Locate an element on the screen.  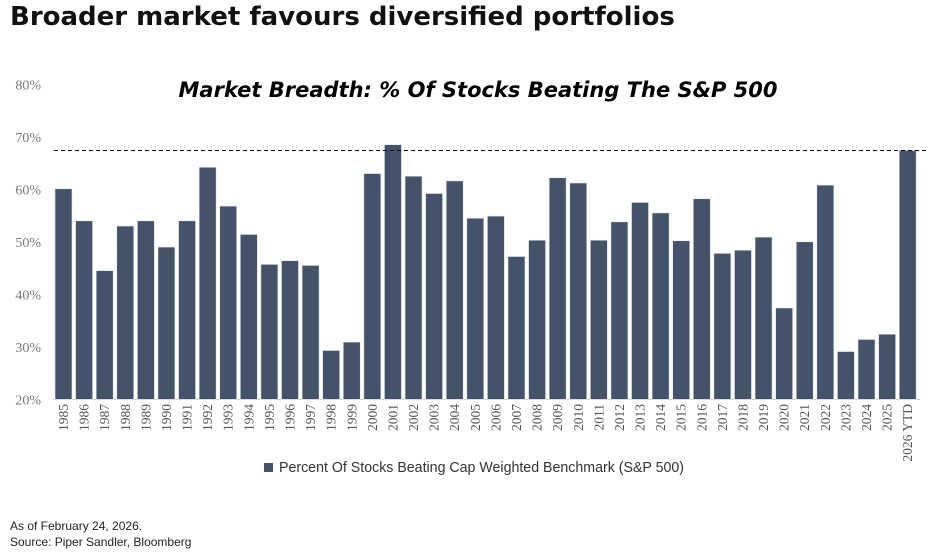
x-tick-label: 2005 is located at coordinates (475, 417).